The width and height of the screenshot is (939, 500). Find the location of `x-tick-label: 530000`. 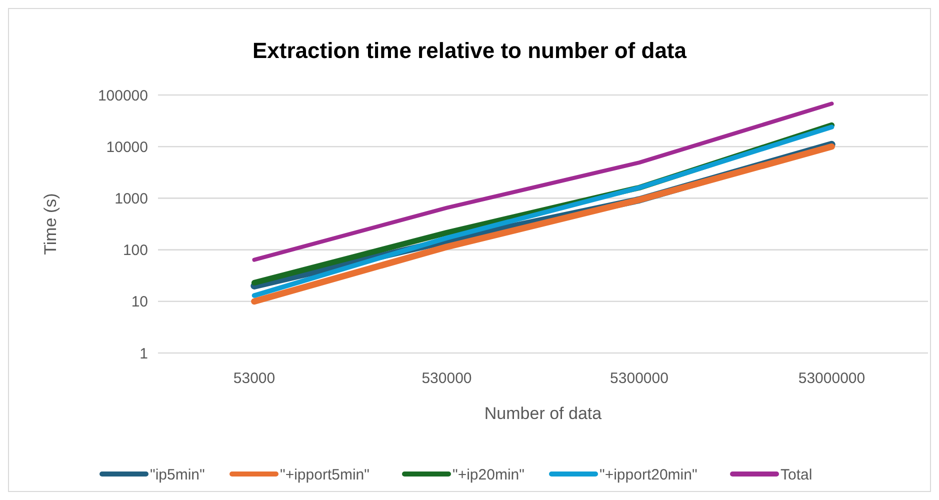

x-tick-label: 530000 is located at coordinates (447, 378).